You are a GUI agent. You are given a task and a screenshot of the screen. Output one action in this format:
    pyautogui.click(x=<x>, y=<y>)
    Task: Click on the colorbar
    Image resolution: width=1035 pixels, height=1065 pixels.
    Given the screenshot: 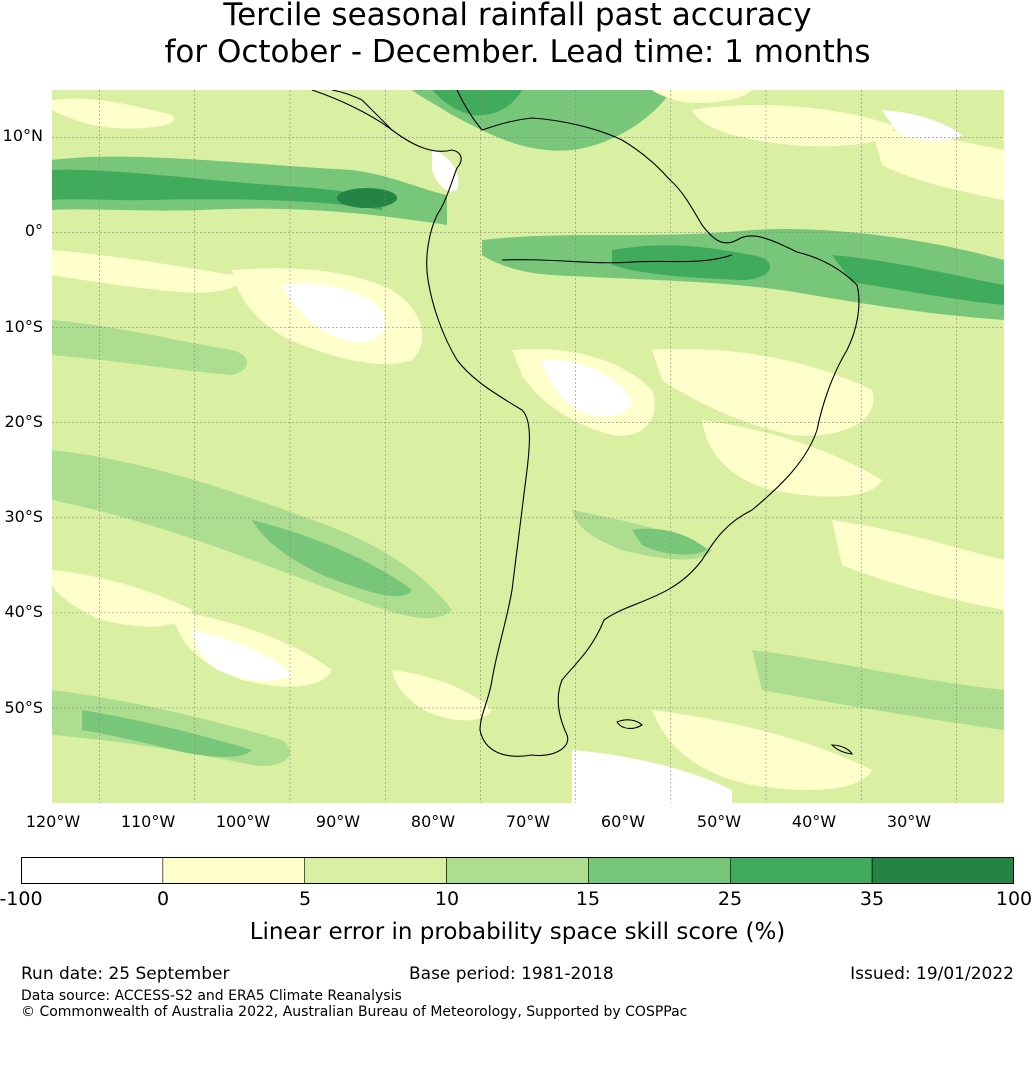 What is the action you would take?
    pyautogui.click(x=517, y=870)
    